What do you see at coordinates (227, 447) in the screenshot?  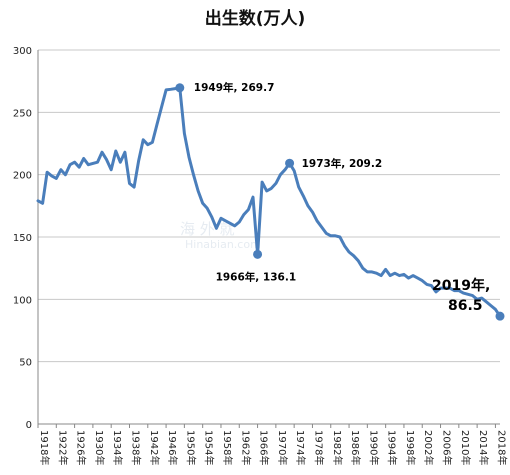 I see `x-tick-label: 1958年` at bounding box center [227, 447].